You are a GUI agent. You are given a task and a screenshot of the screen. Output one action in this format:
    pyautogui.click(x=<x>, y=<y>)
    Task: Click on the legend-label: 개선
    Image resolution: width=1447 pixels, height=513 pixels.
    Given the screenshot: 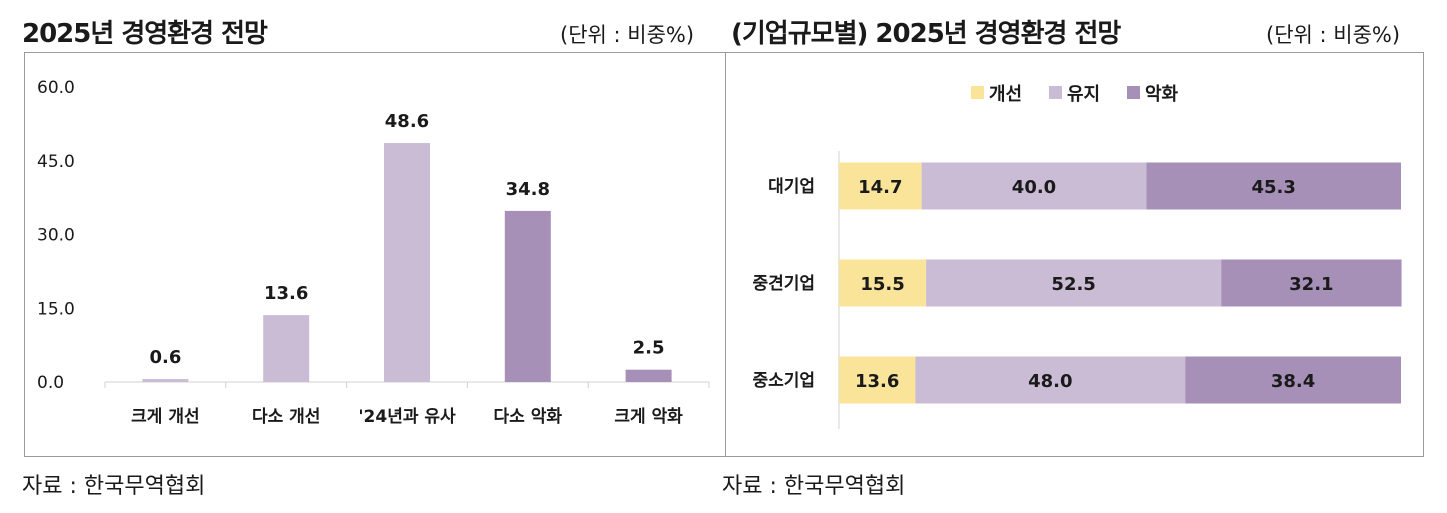 What is the action you would take?
    pyautogui.click(x=1005, y=94)
    